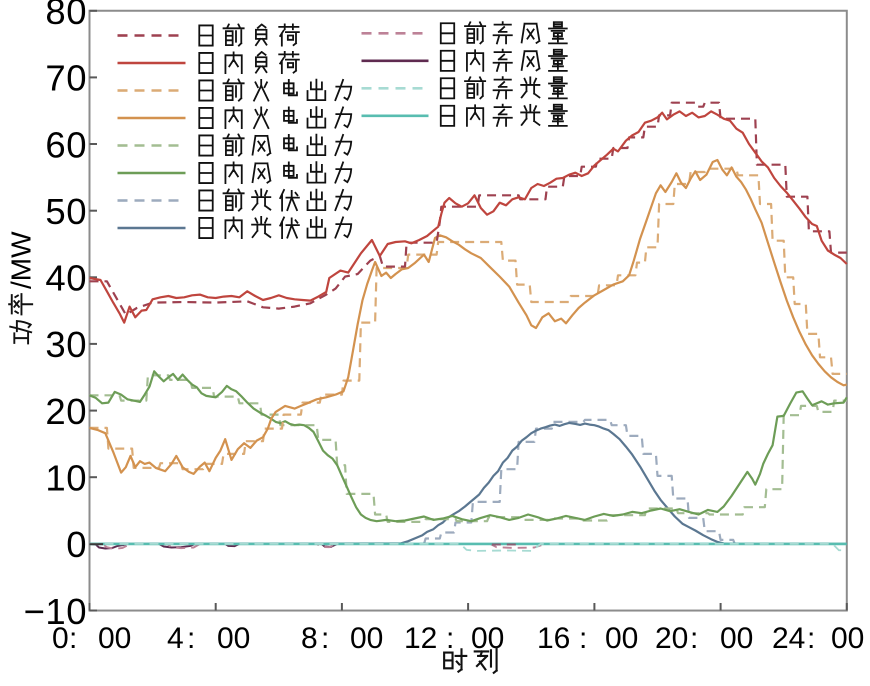 This screenshot has height=686, width=870. Describe the element at coordinates (66, 16) in the screenshot. I see `svg-text: 80` at that location.